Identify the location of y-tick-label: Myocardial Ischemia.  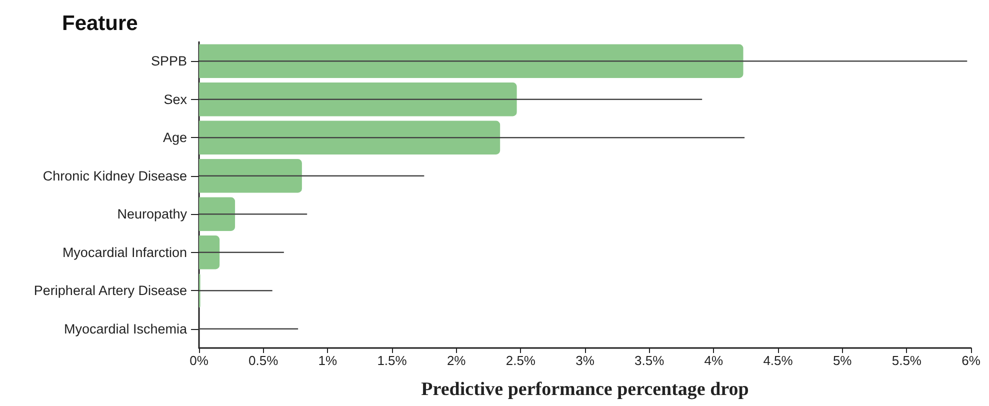
(126, 328).